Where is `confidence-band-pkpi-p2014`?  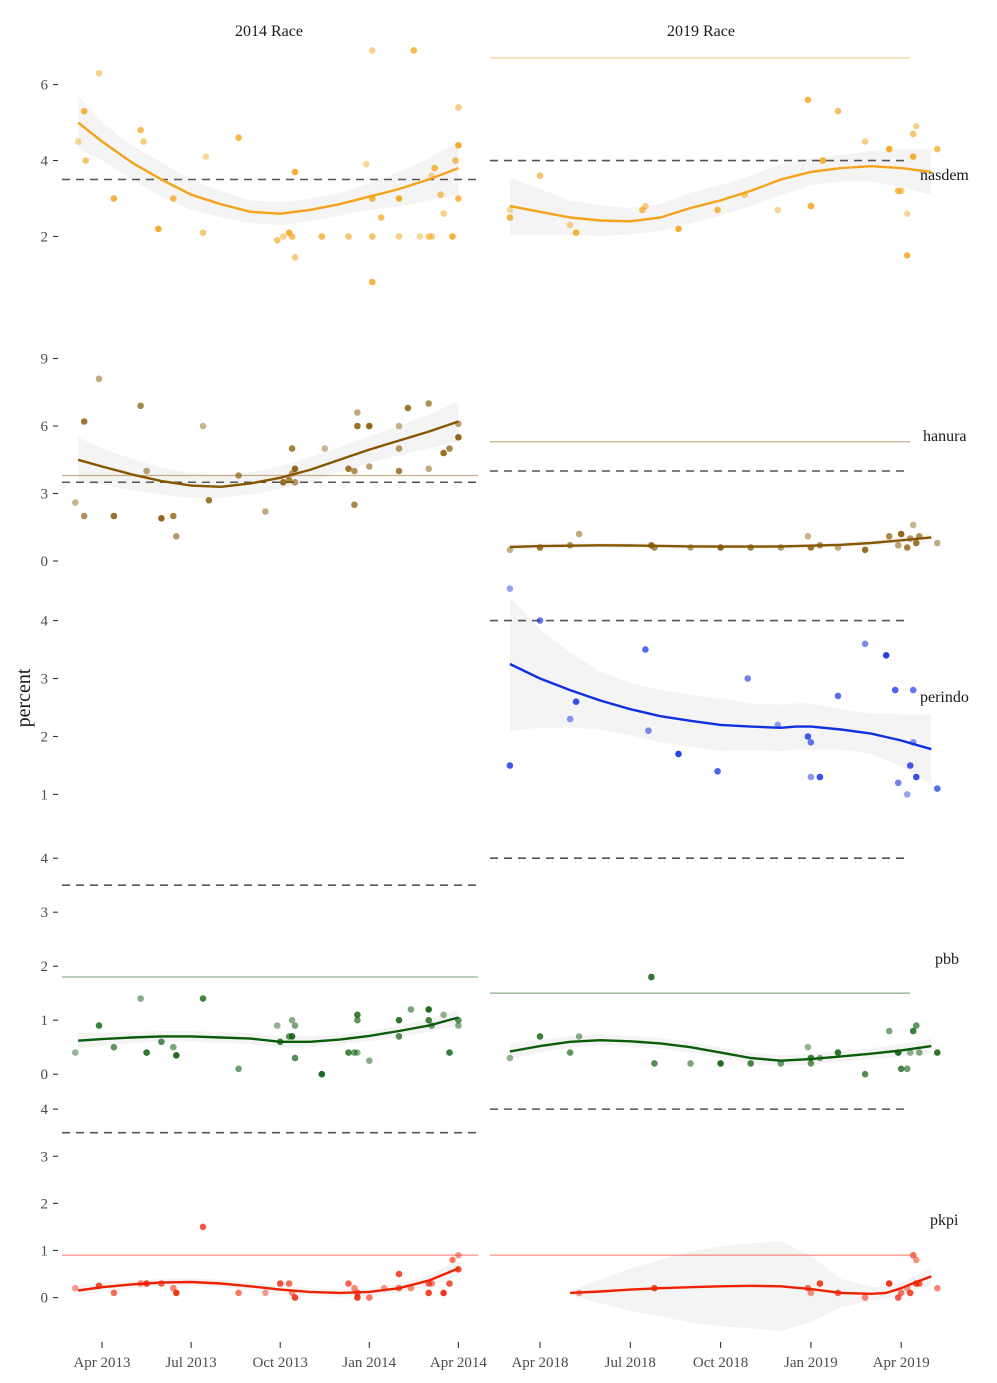 confidence-band-pkpi-p2014 is located at coordinates (268, 1278).